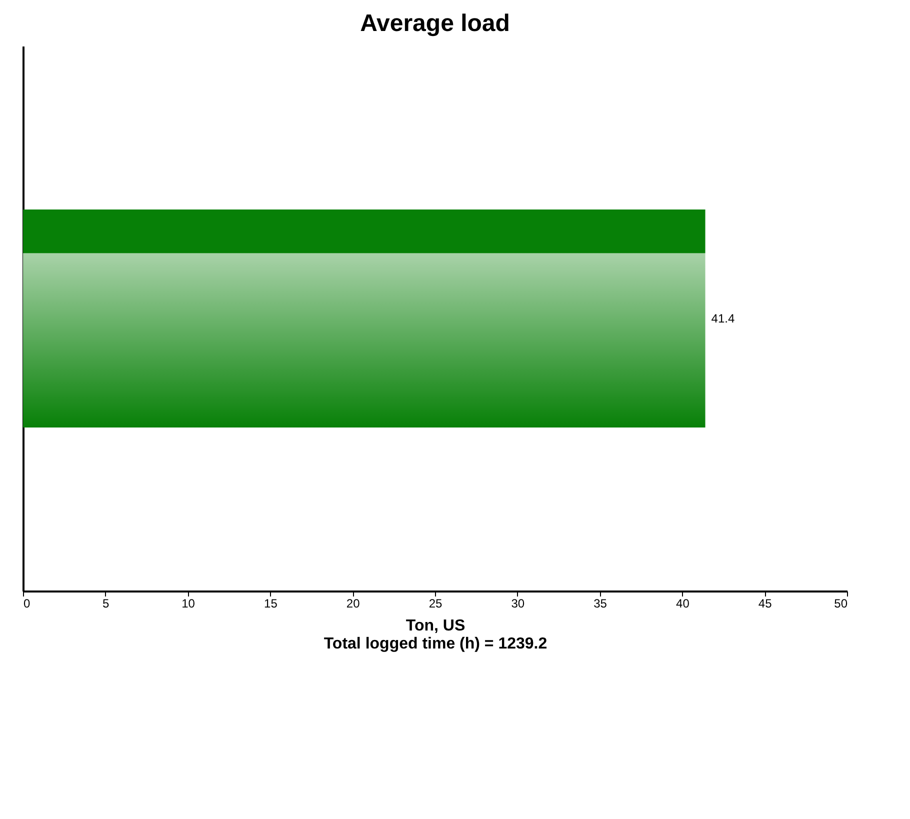 The width and height of the screenshot is (910, 819). What do you see at coordinates (436, 626) in the screenshot?
I see `x-axis-title: Ton, US` at bounding box center [436, 626].